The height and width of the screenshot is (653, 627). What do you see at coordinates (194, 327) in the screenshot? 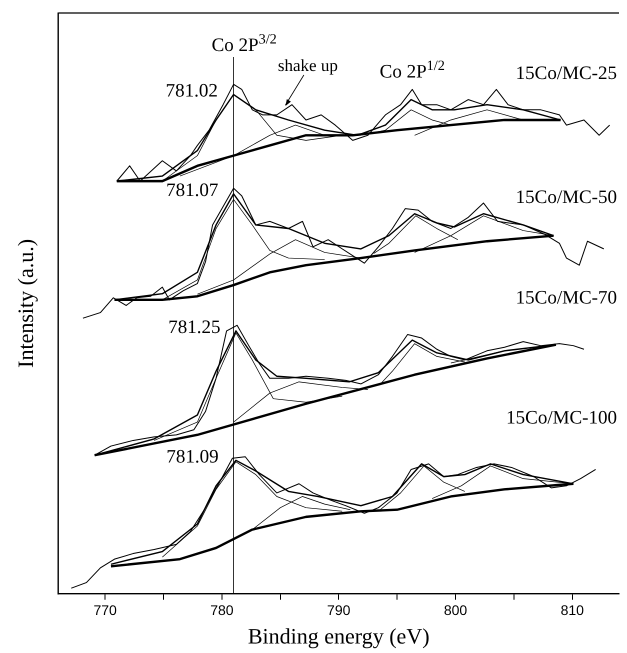
I see `annotation: 781.25` at bounding box center [194, 327].